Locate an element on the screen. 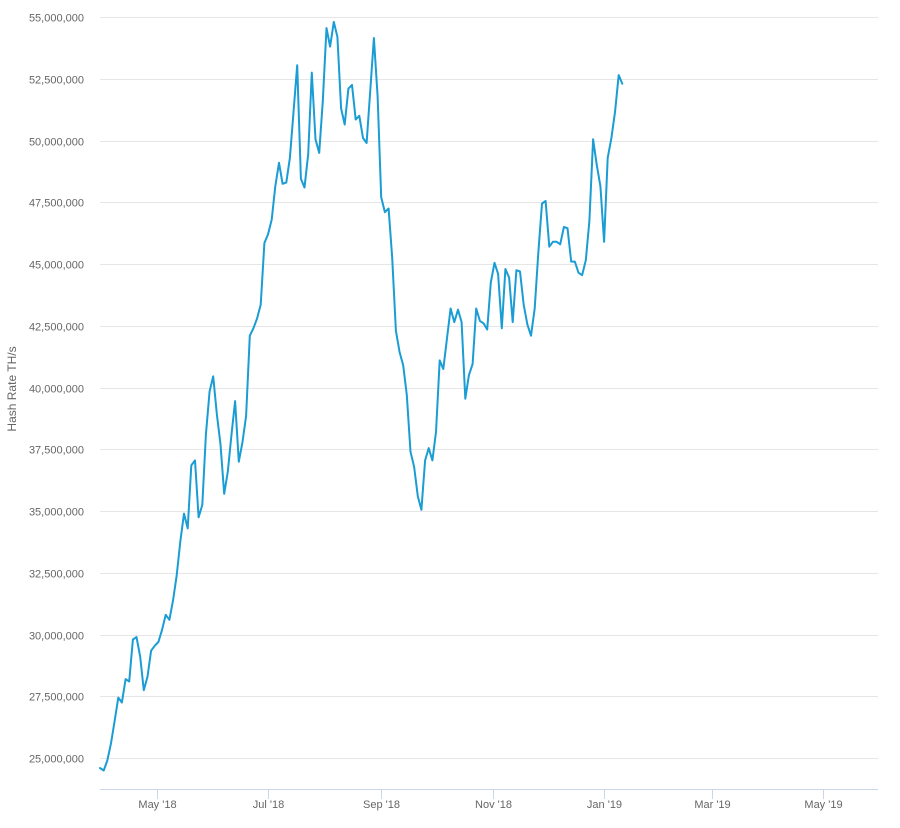 The image size is (900, 828). y-axis-title: Hash Rate TH/s is located at coordinates (12, 388).